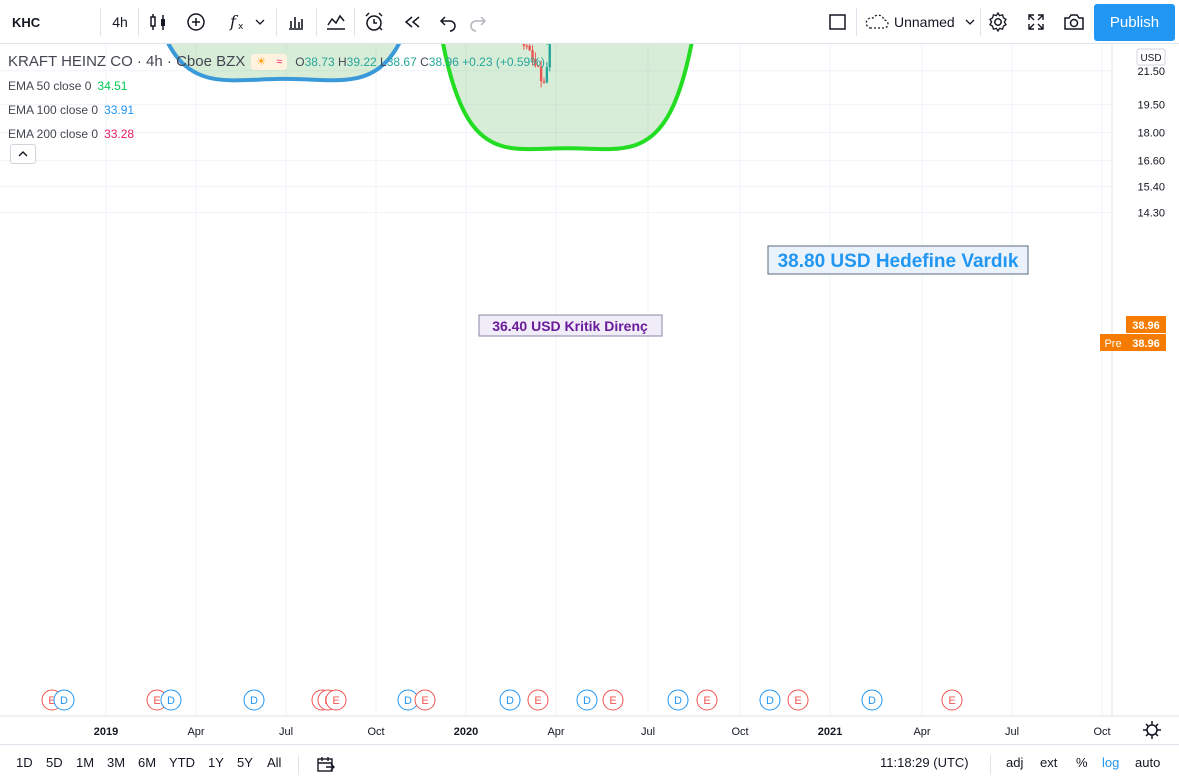  I want to click on ext-toggle: ext, so click(1049, 762).